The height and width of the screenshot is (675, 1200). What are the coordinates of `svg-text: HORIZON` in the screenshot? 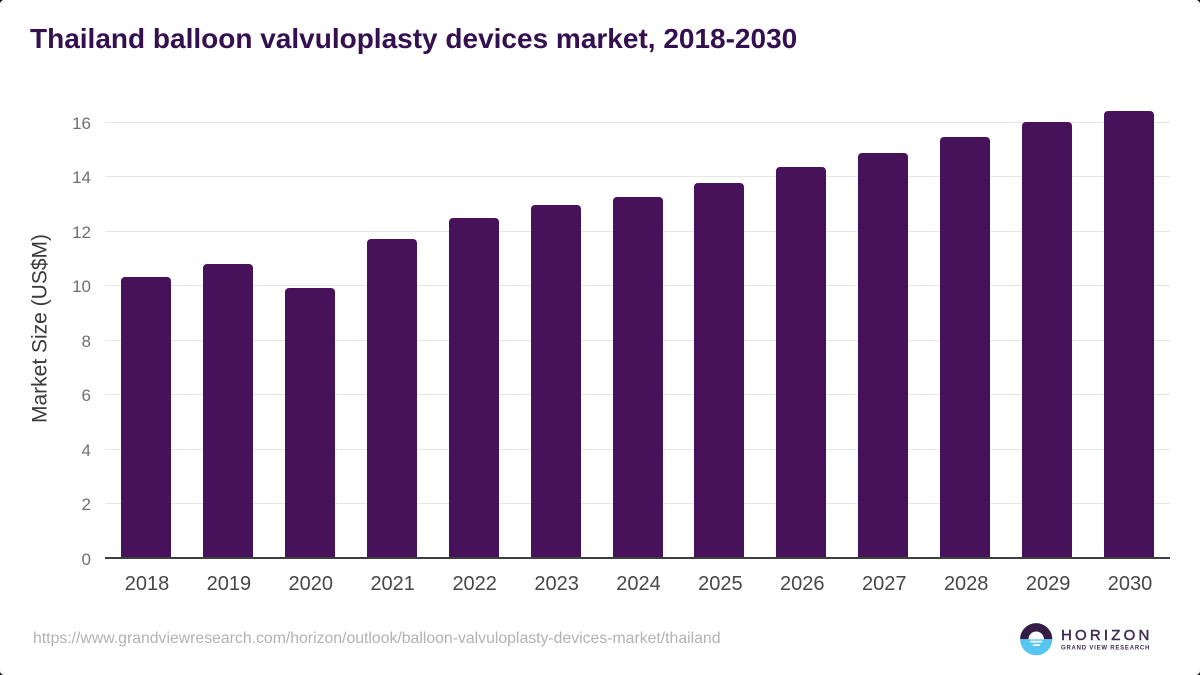 It's located at (1107, 635).